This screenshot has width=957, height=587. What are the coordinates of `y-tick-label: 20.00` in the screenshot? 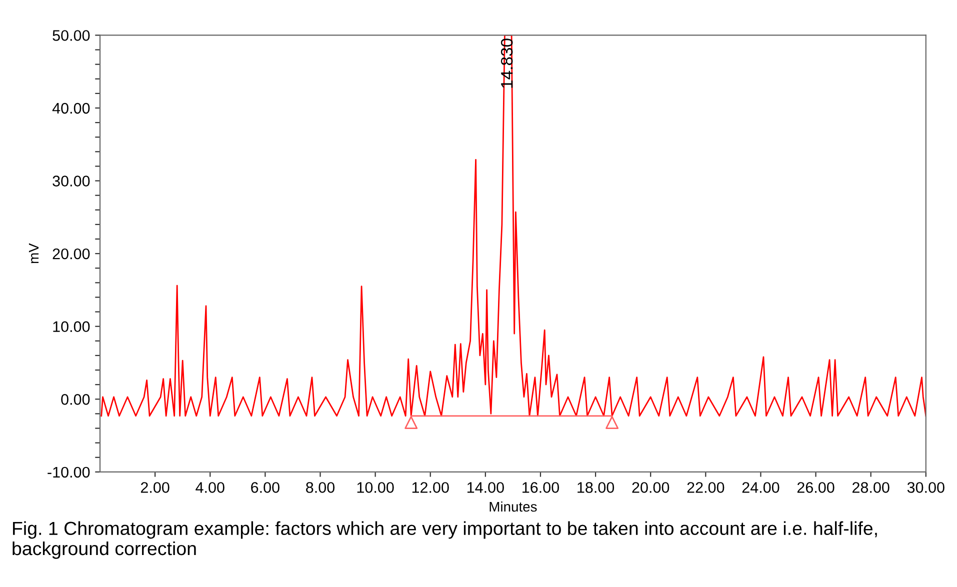 It's located at (71, 254).